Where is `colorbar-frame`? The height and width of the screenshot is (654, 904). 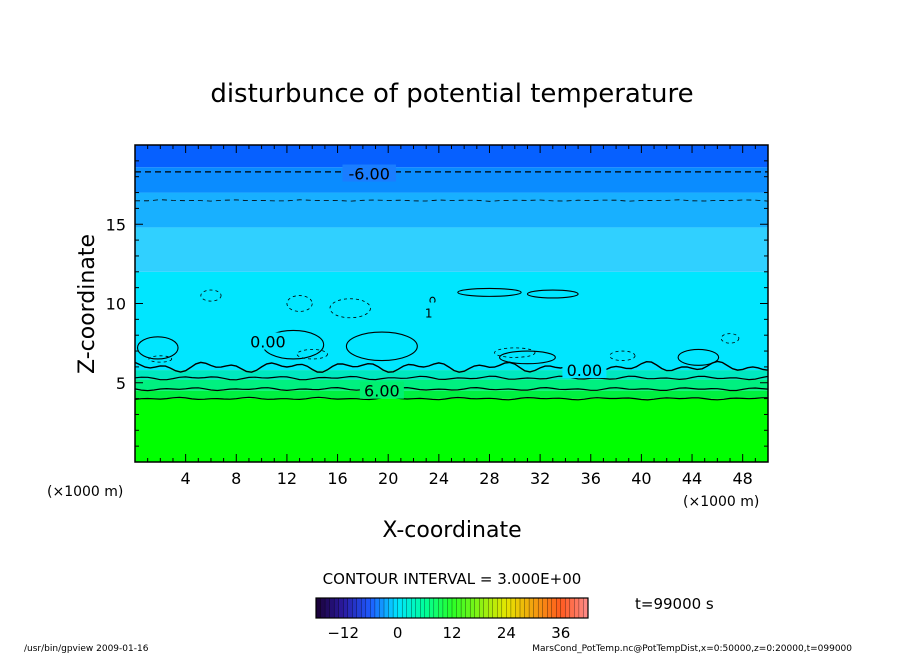
colorbar-frame is located at coordinates (452, 608).